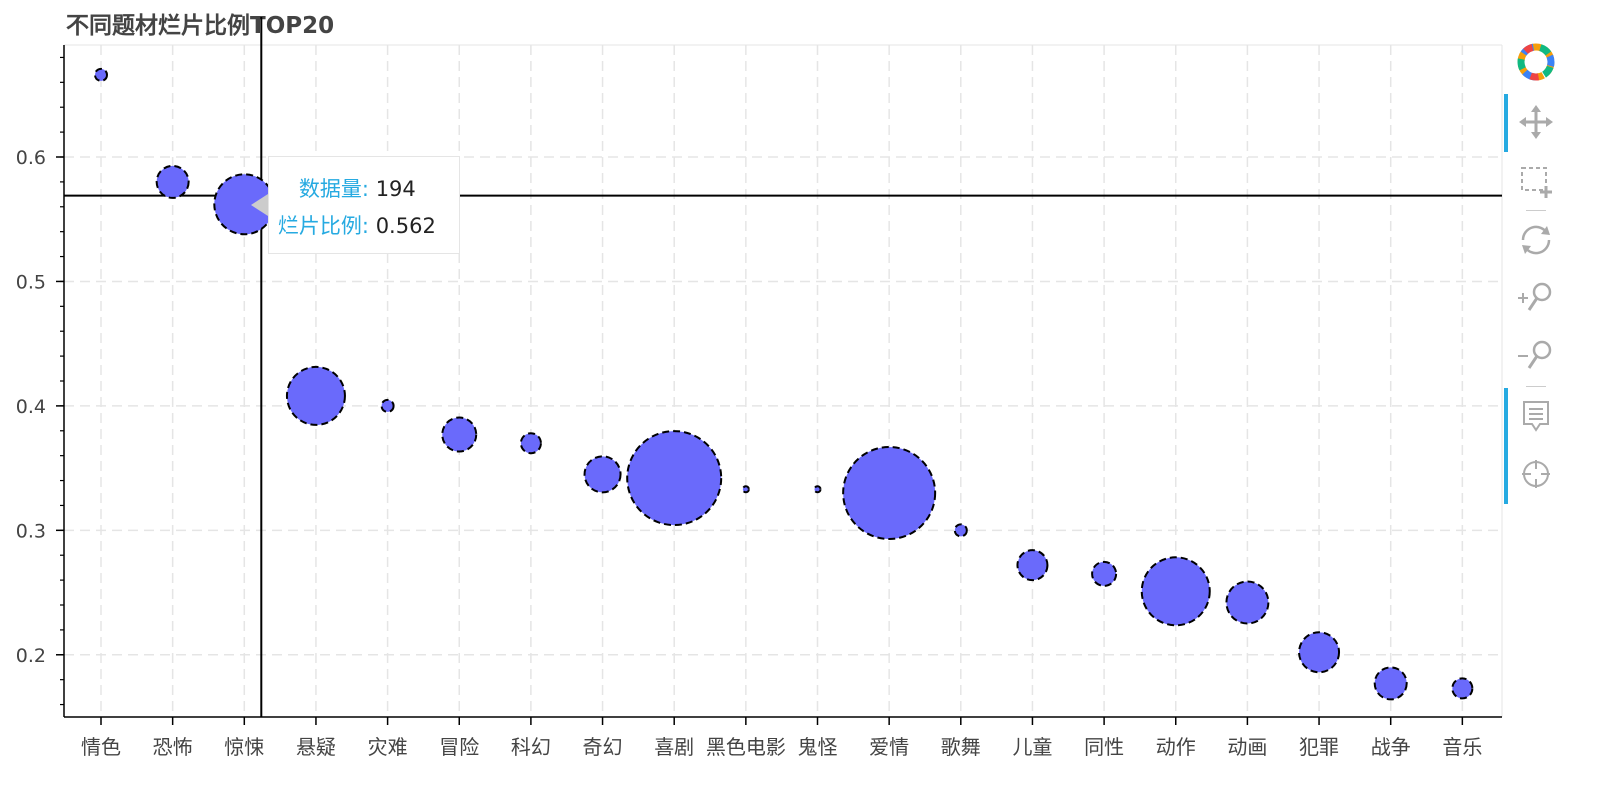 This screenshot has height=792, width=1620. Describe the element at coordinates (1391, 747) in the screenshot. I see `x-tick-label: 战争` at that location.